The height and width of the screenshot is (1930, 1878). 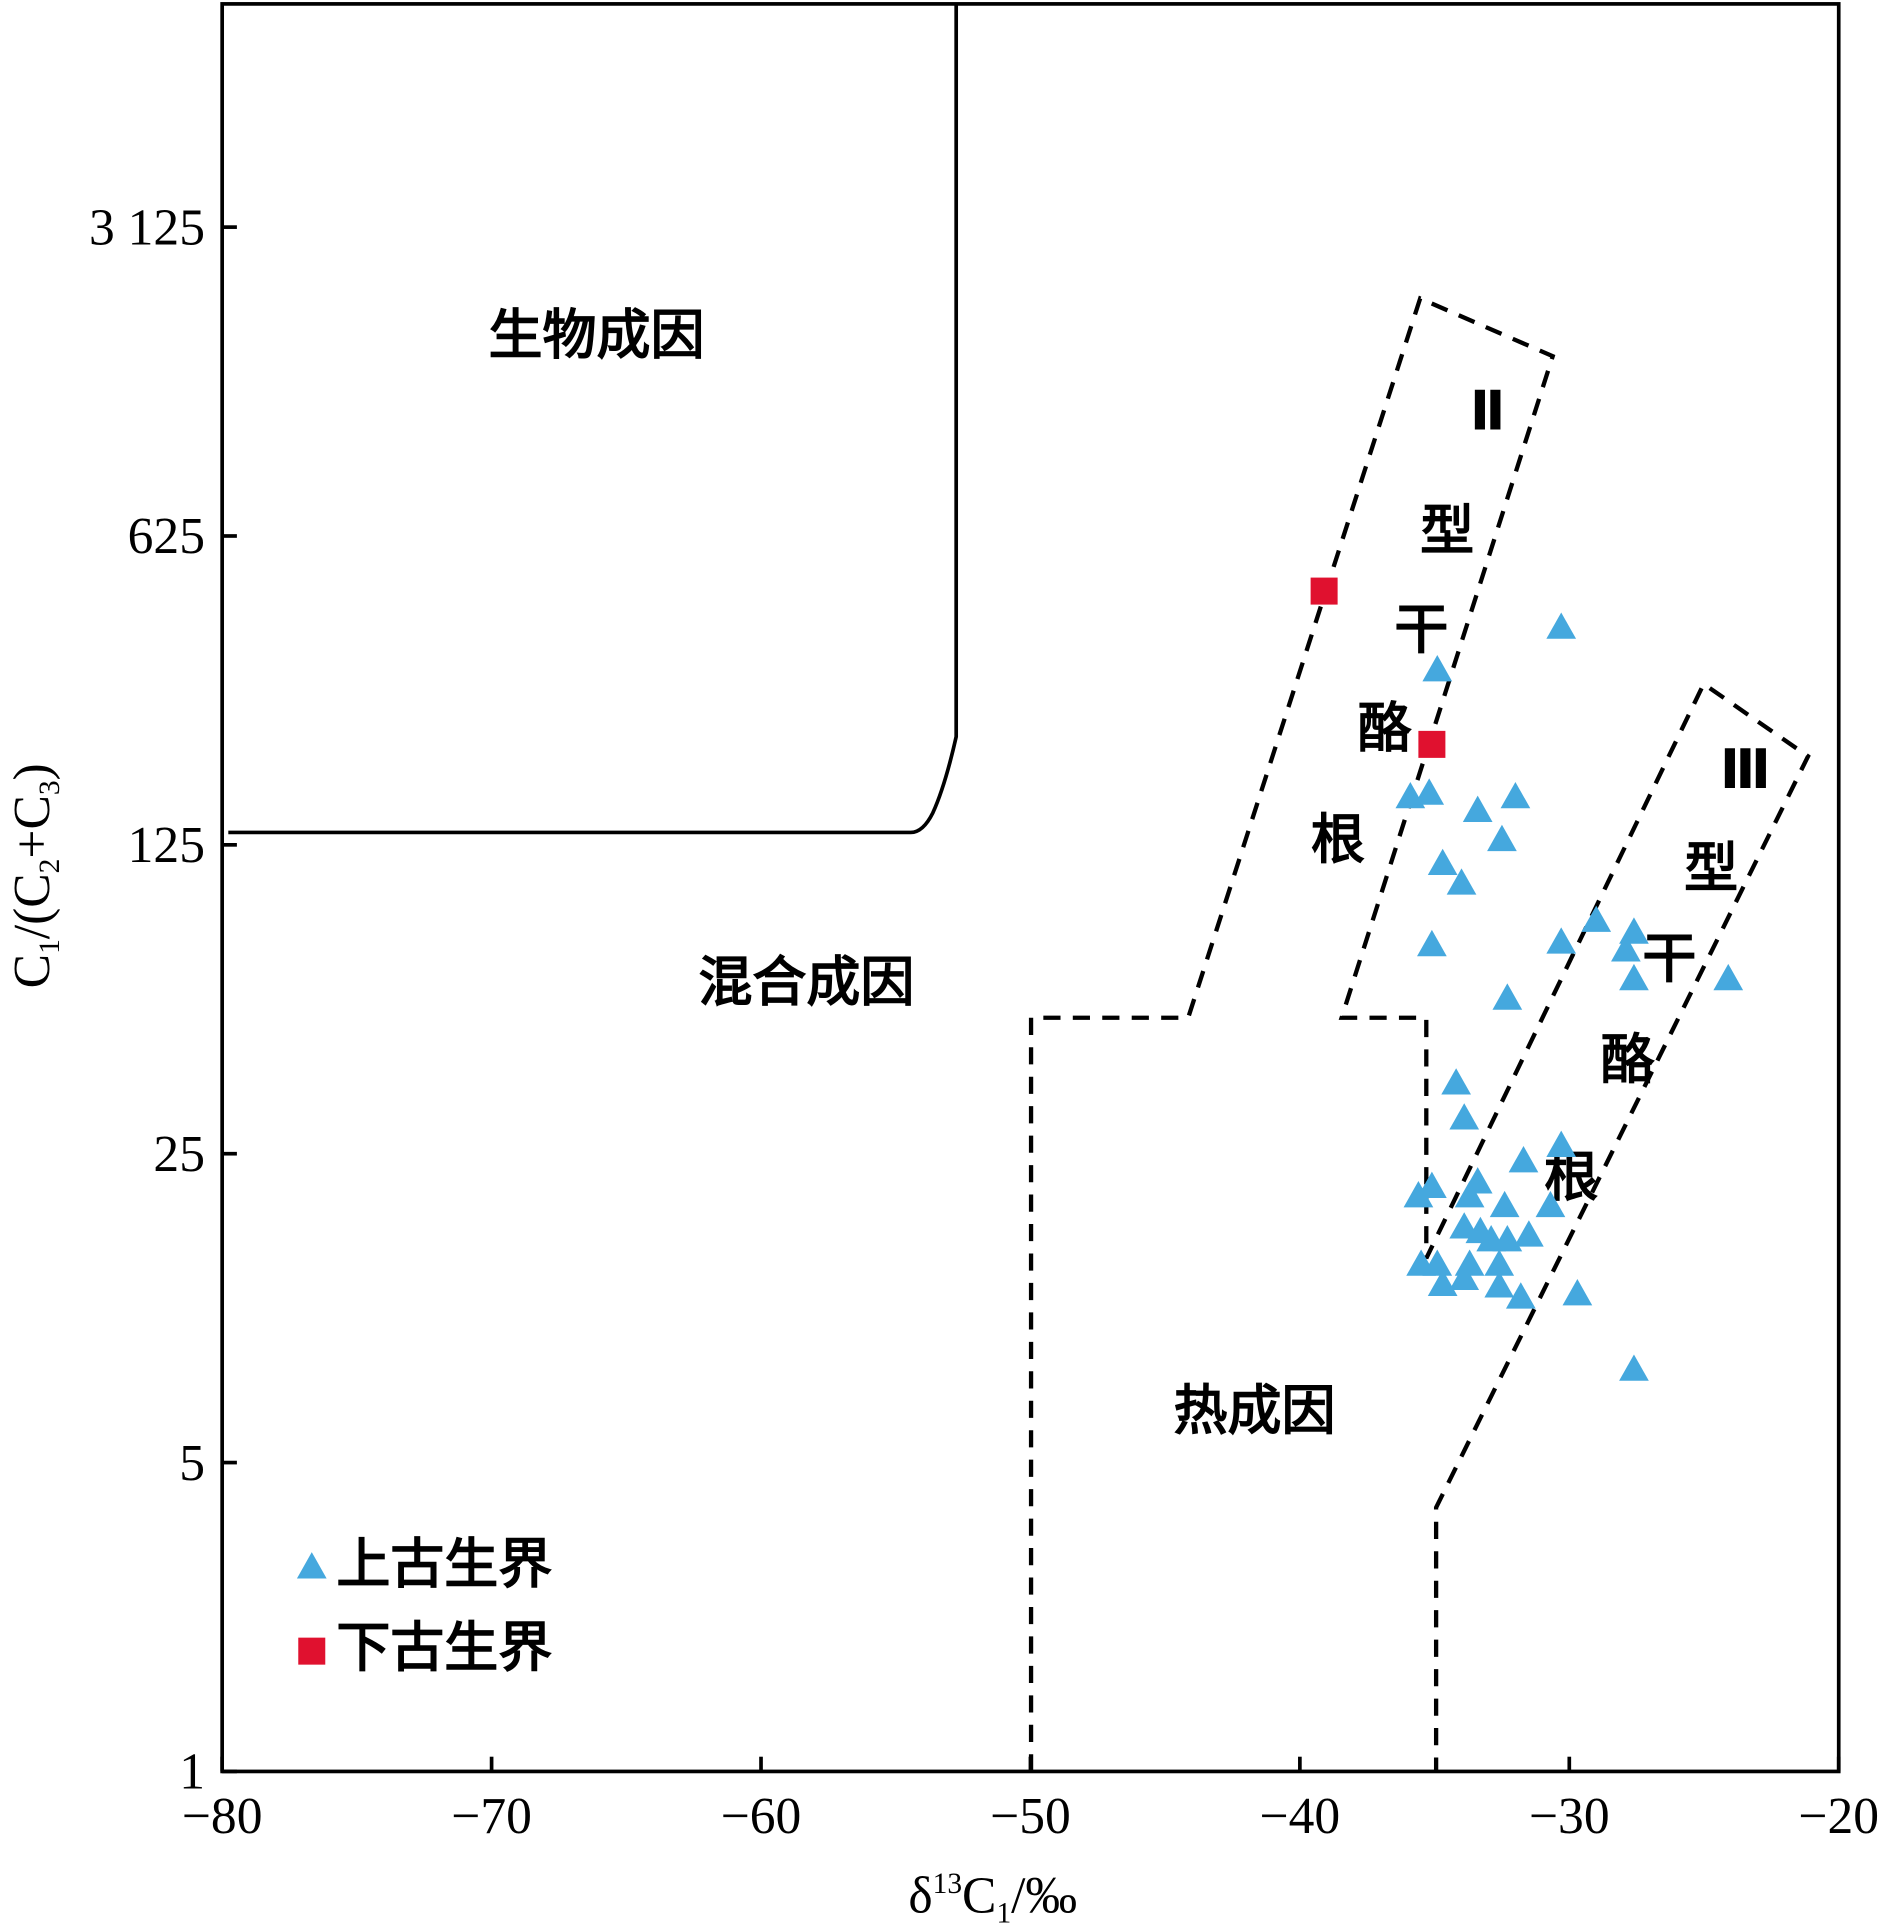 What do you see at coordinates (50, 787) in the screenshot?
I see `label-part: 3` at bounding box center [50, 787].